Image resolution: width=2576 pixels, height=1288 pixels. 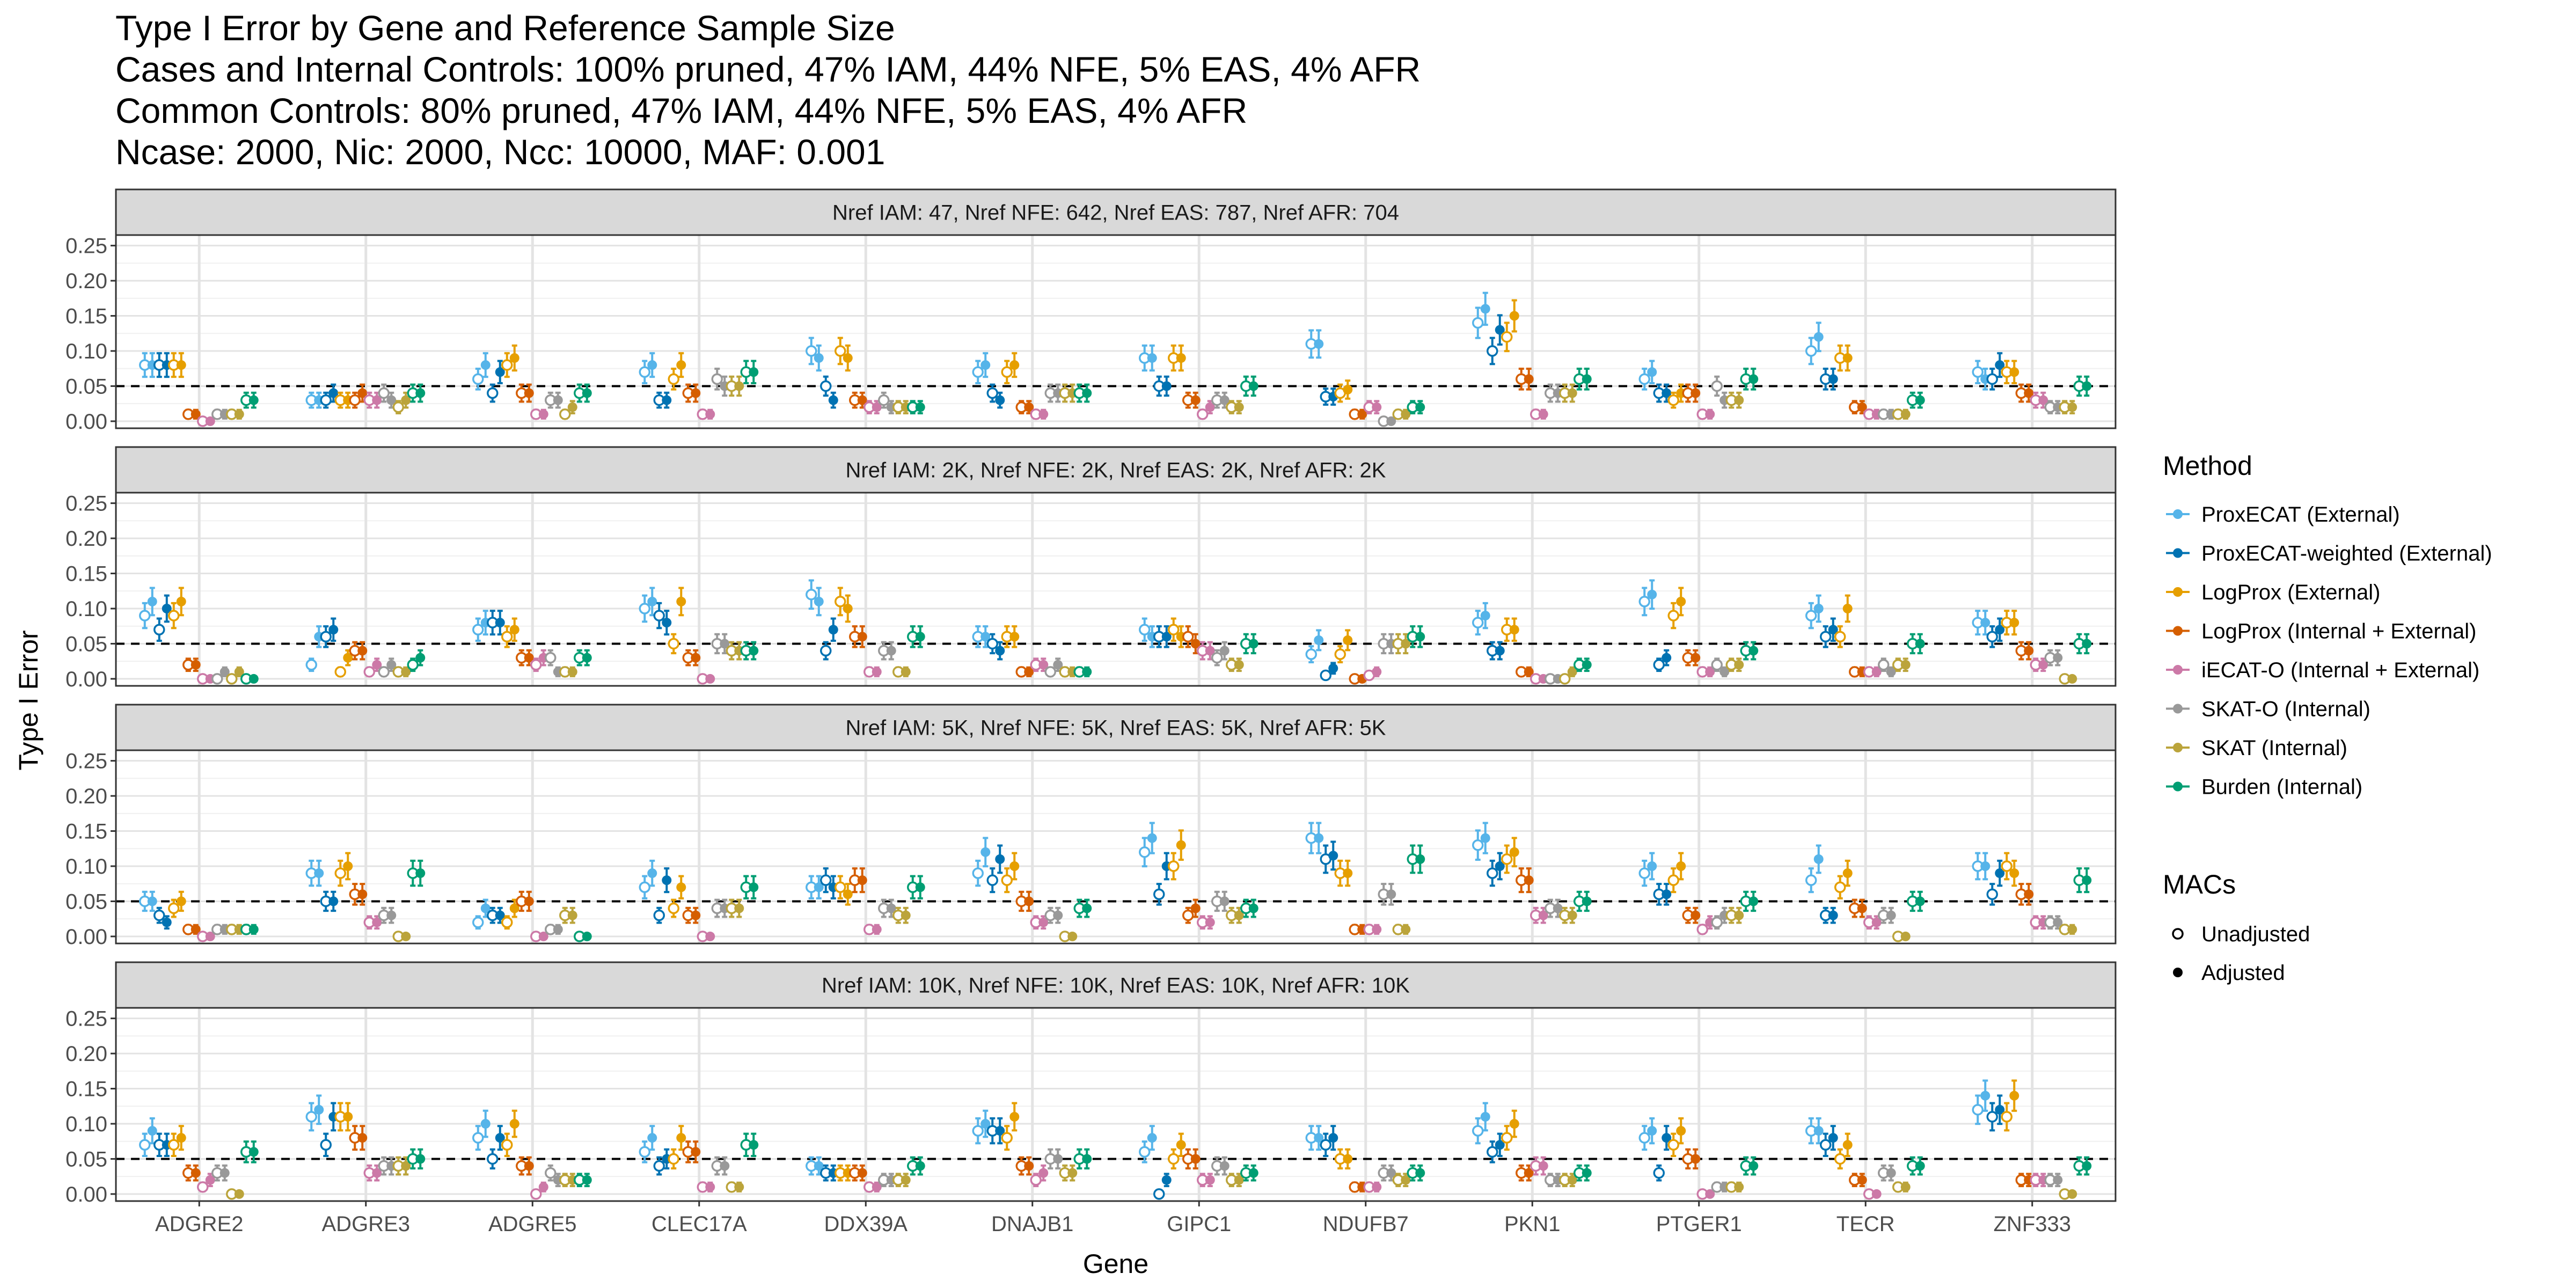 What do you see at coordinates (2300, 514) in the screenshot?
I see `legend-method-label: ProxECAT (External)` at bounding box center [2300, 514].